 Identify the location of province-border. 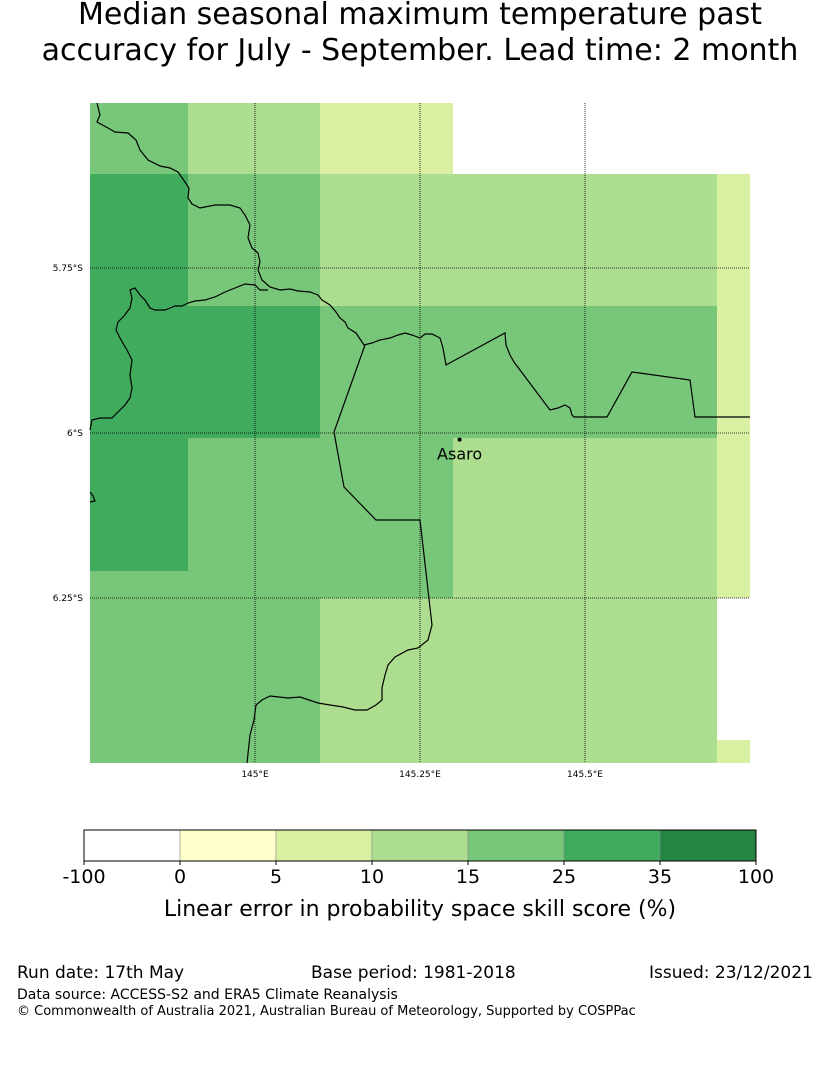
(339, 554).